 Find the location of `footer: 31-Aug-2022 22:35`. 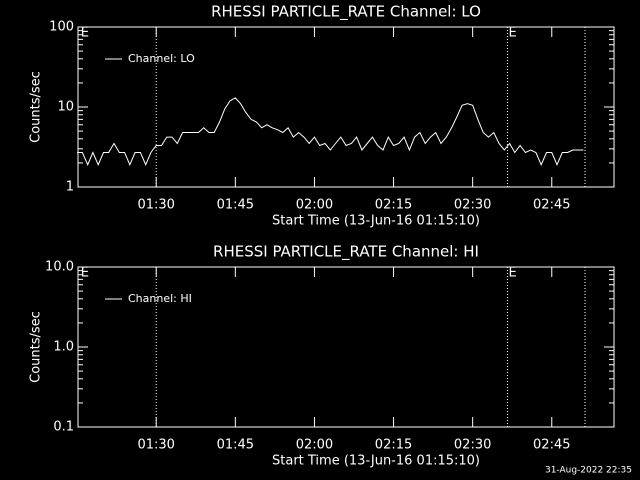

footer: 31-Aug-2022 22:35 is located at coordinates (588, 471).